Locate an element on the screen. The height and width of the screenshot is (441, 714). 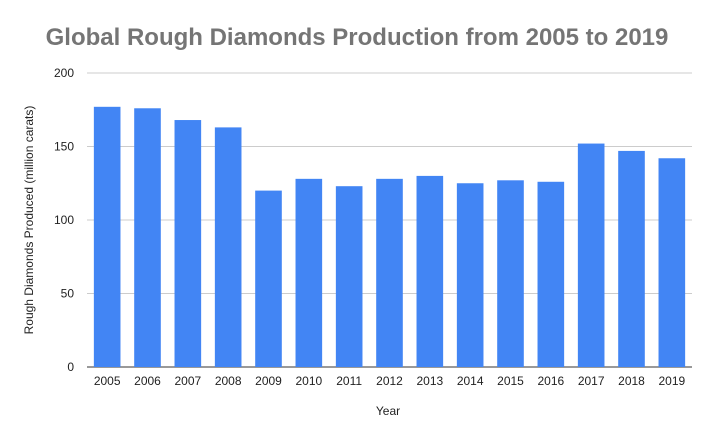
x-tick-label: 2008 is located at coordinates (228, 381).